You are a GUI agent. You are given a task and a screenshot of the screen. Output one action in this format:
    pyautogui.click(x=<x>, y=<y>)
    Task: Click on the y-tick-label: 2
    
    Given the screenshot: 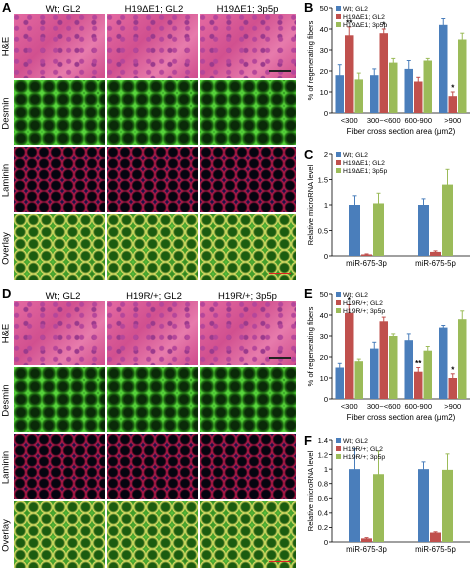 What is the action you would take?
    pyautogui.click(x=326, y=154)
    